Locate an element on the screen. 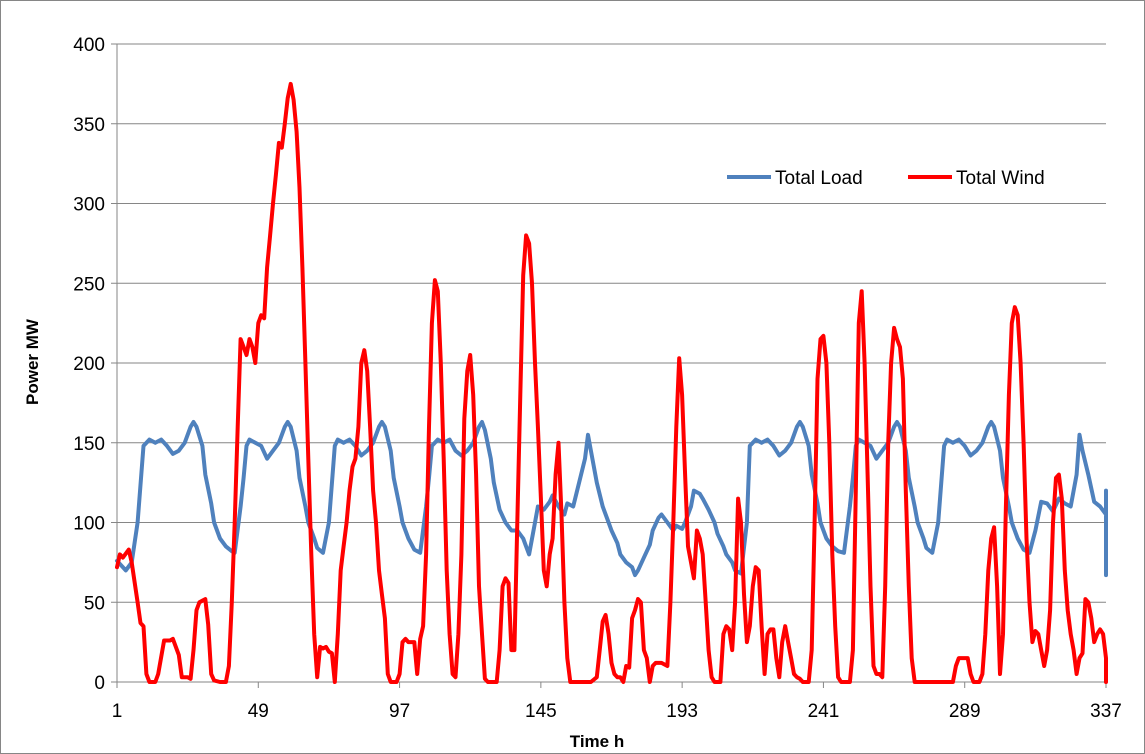 This screenshot has height=754, width=1145. y-tick-label: 350 is located at coordinates (89, 125).